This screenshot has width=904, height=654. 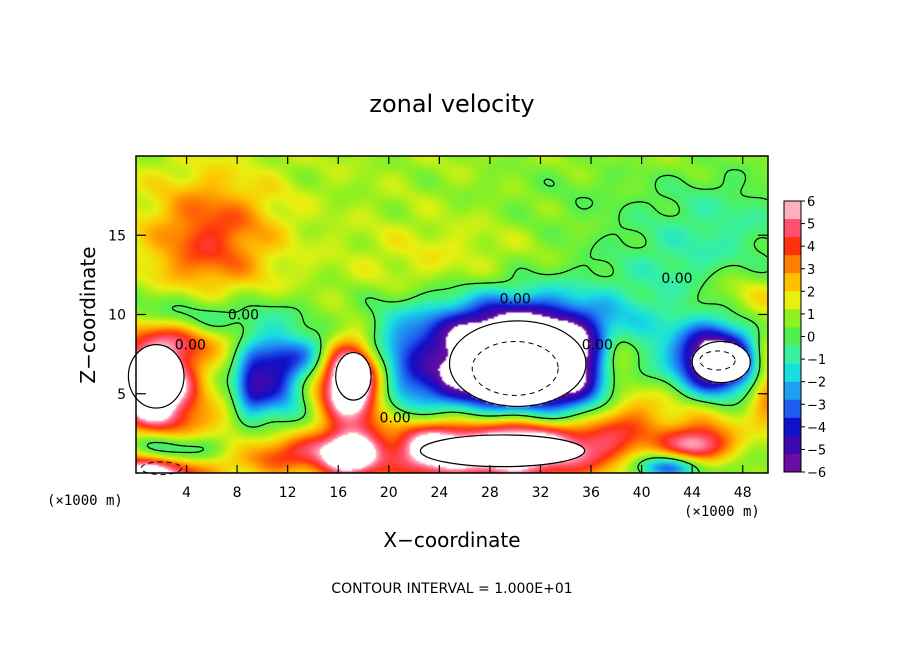 What do you see at coordinates (434, 348) in the screenshot?
I see `contour-labels: 0.00 0.00 0.00 0.00 0.00 0.00` at bounding box center [434, 348].